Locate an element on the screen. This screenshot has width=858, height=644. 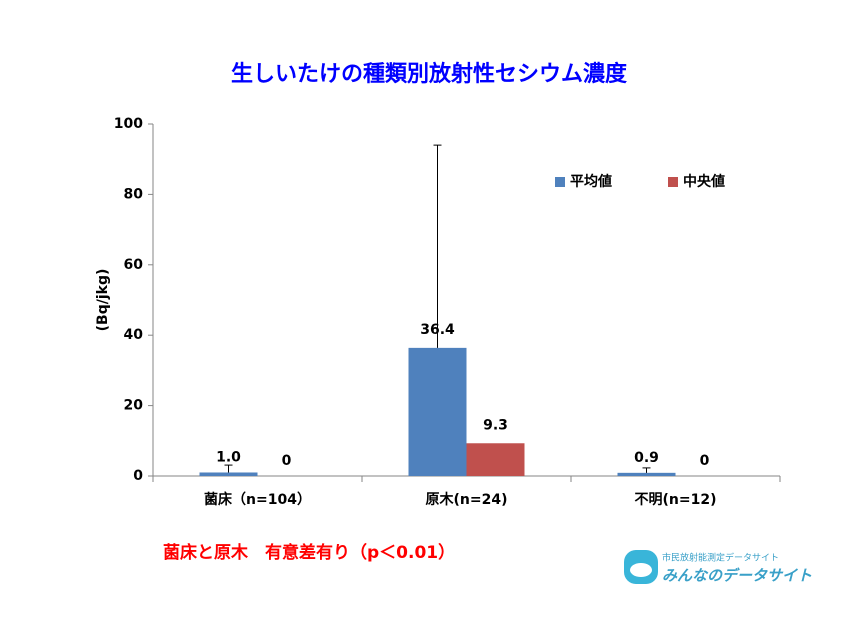
y-tick-label: 20 is located at coordinates (134, 406).